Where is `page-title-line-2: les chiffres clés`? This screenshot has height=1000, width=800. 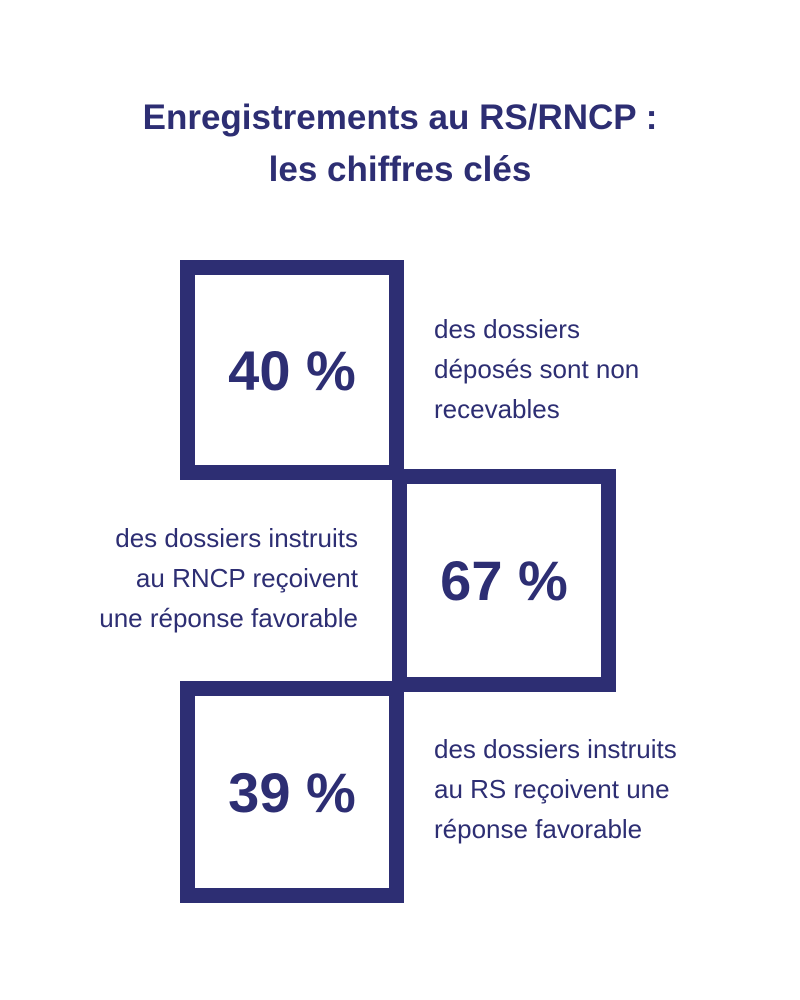 page-title-line-2: les chiffres clés is located at coordinates (400, 169).